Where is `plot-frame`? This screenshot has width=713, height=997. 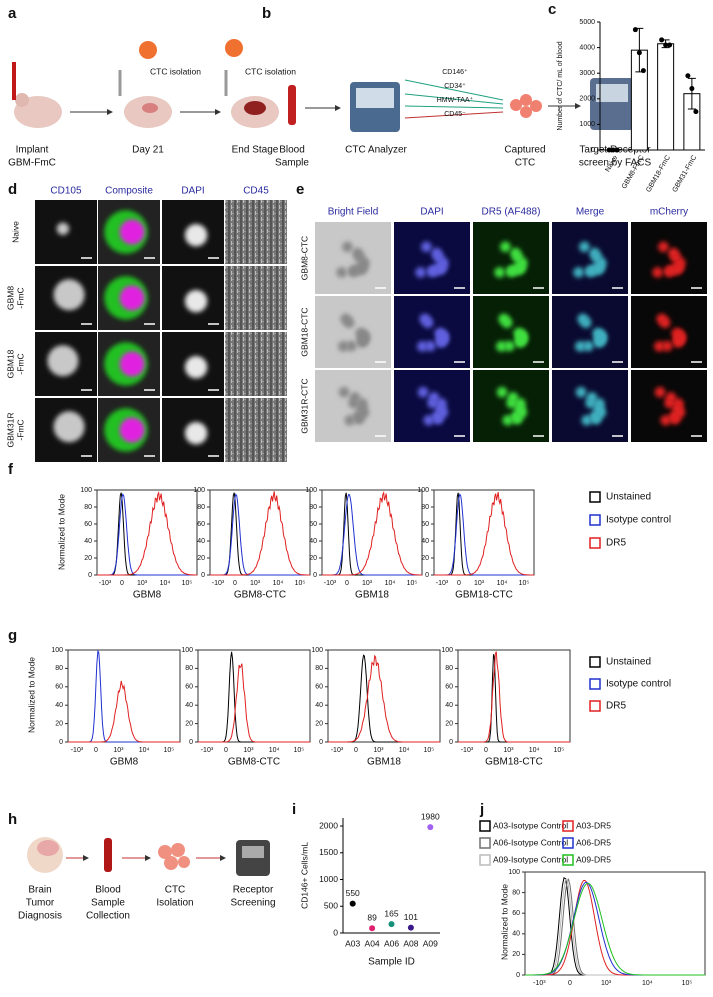
plot-frame is located at coordinates (254, 696).